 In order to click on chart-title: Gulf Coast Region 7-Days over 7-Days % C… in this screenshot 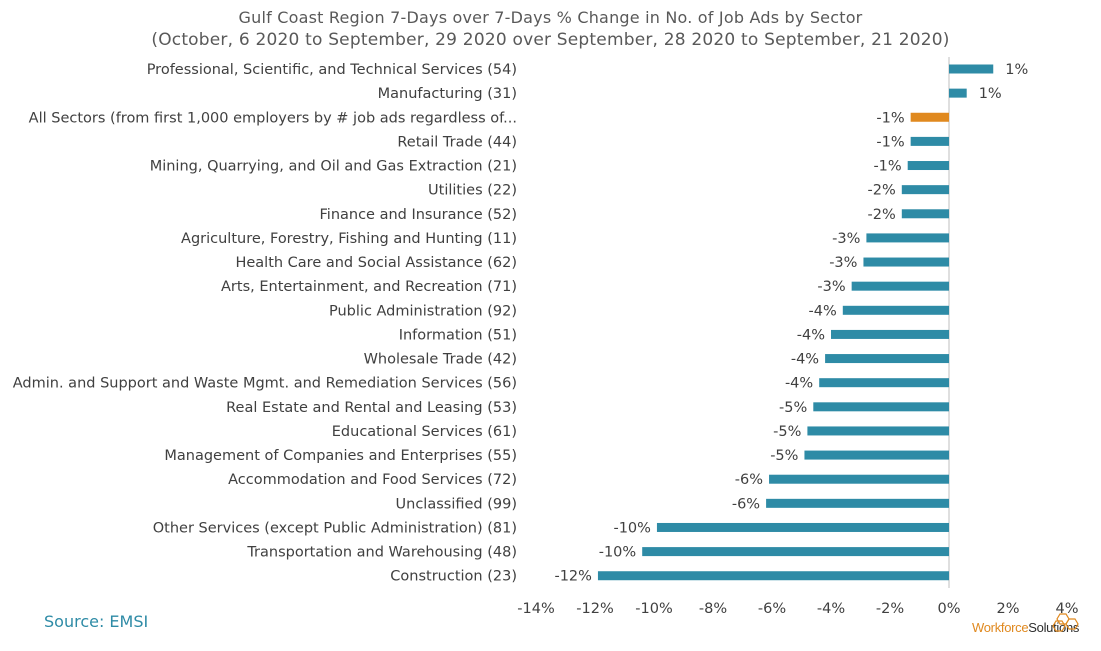, I will do `click(550, 17)`.